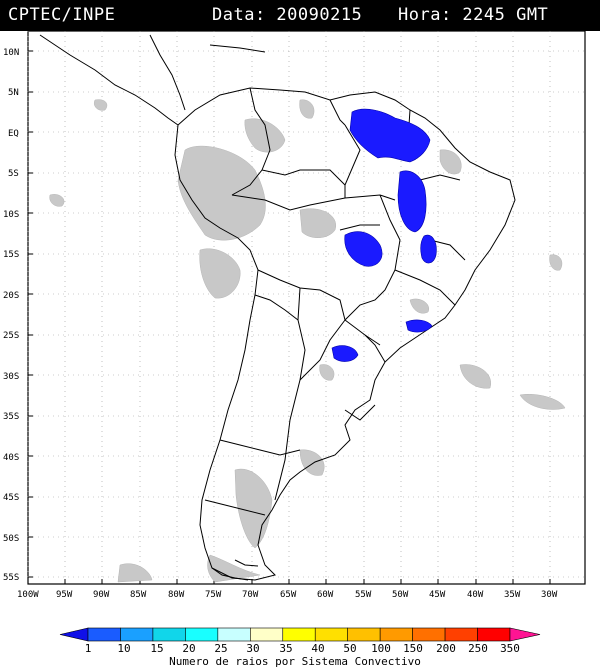  What do you see at coordinates (11, 215) in the screenshot?
I see `lat-label: 10S` at bounding box center [11, 215].